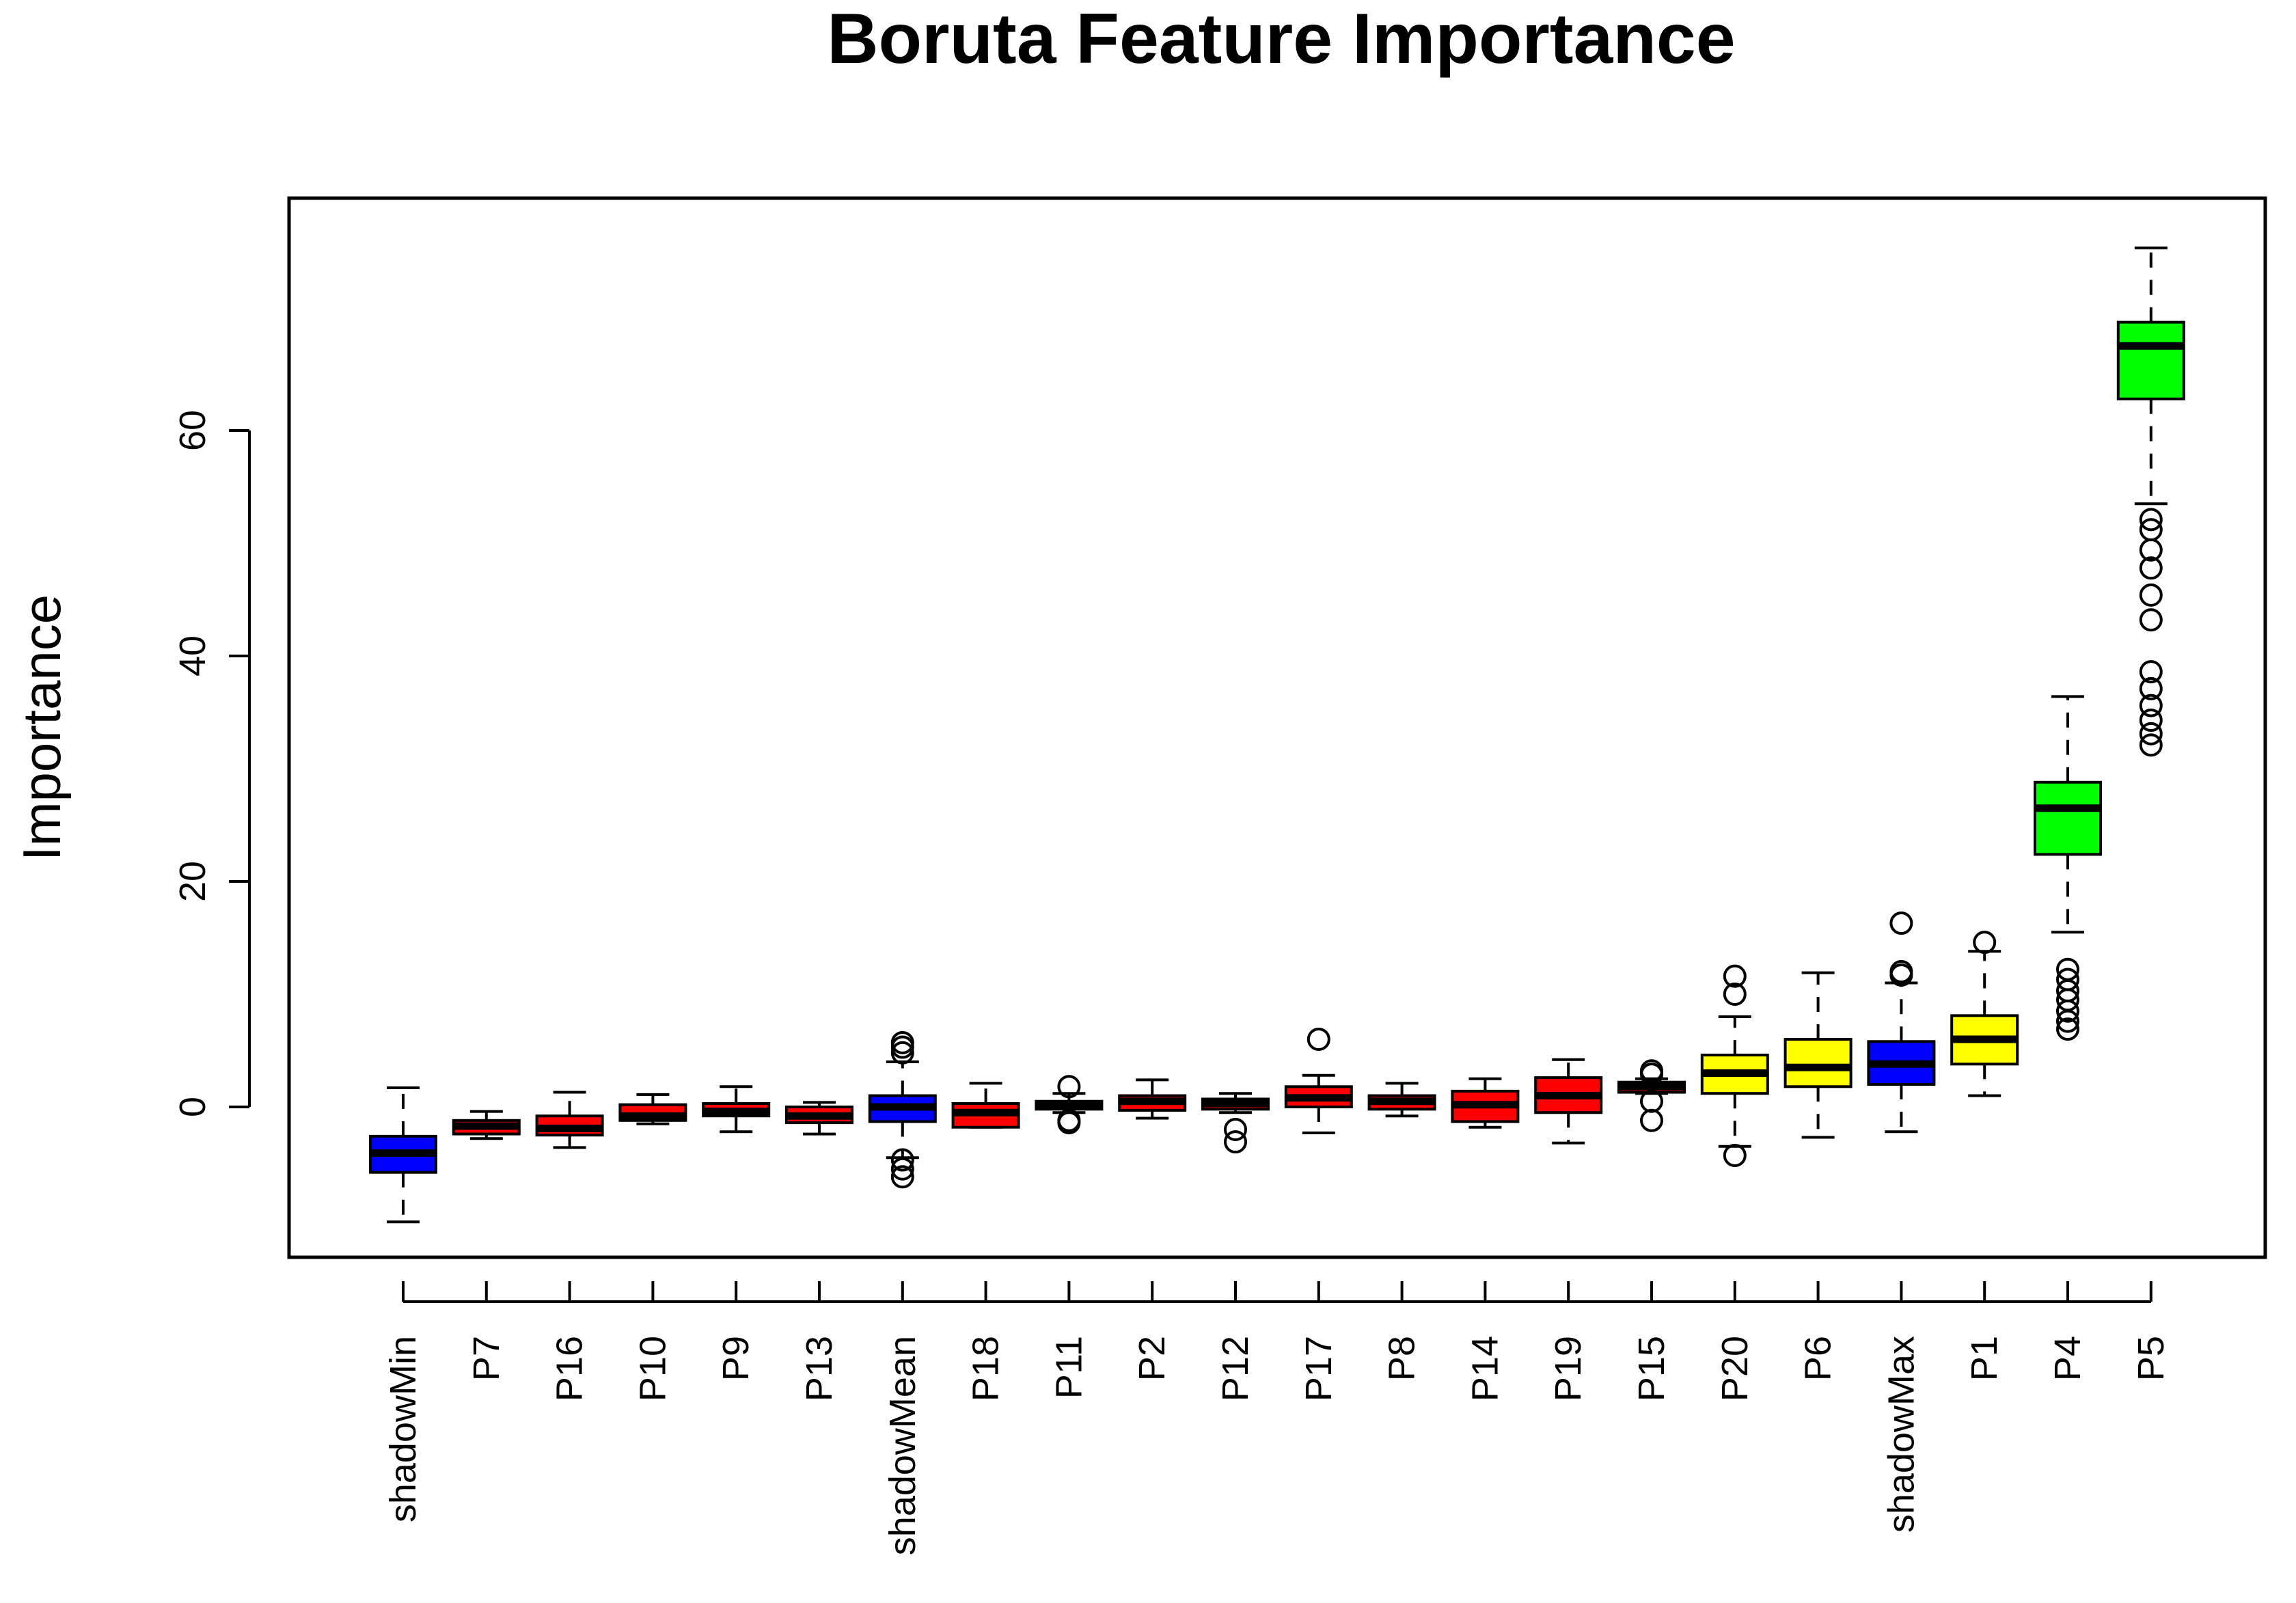  Describe the element at coordinates (1652, 1095) in the screenshot. I see `box-P15` at that location.